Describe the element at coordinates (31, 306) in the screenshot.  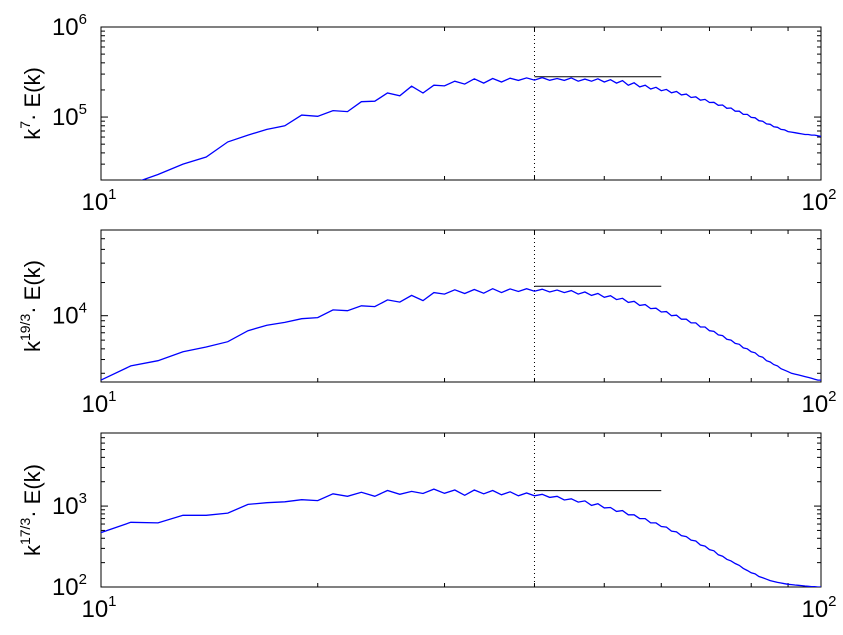
I see `y-axis-label: k19/3· E(k)` at that location.